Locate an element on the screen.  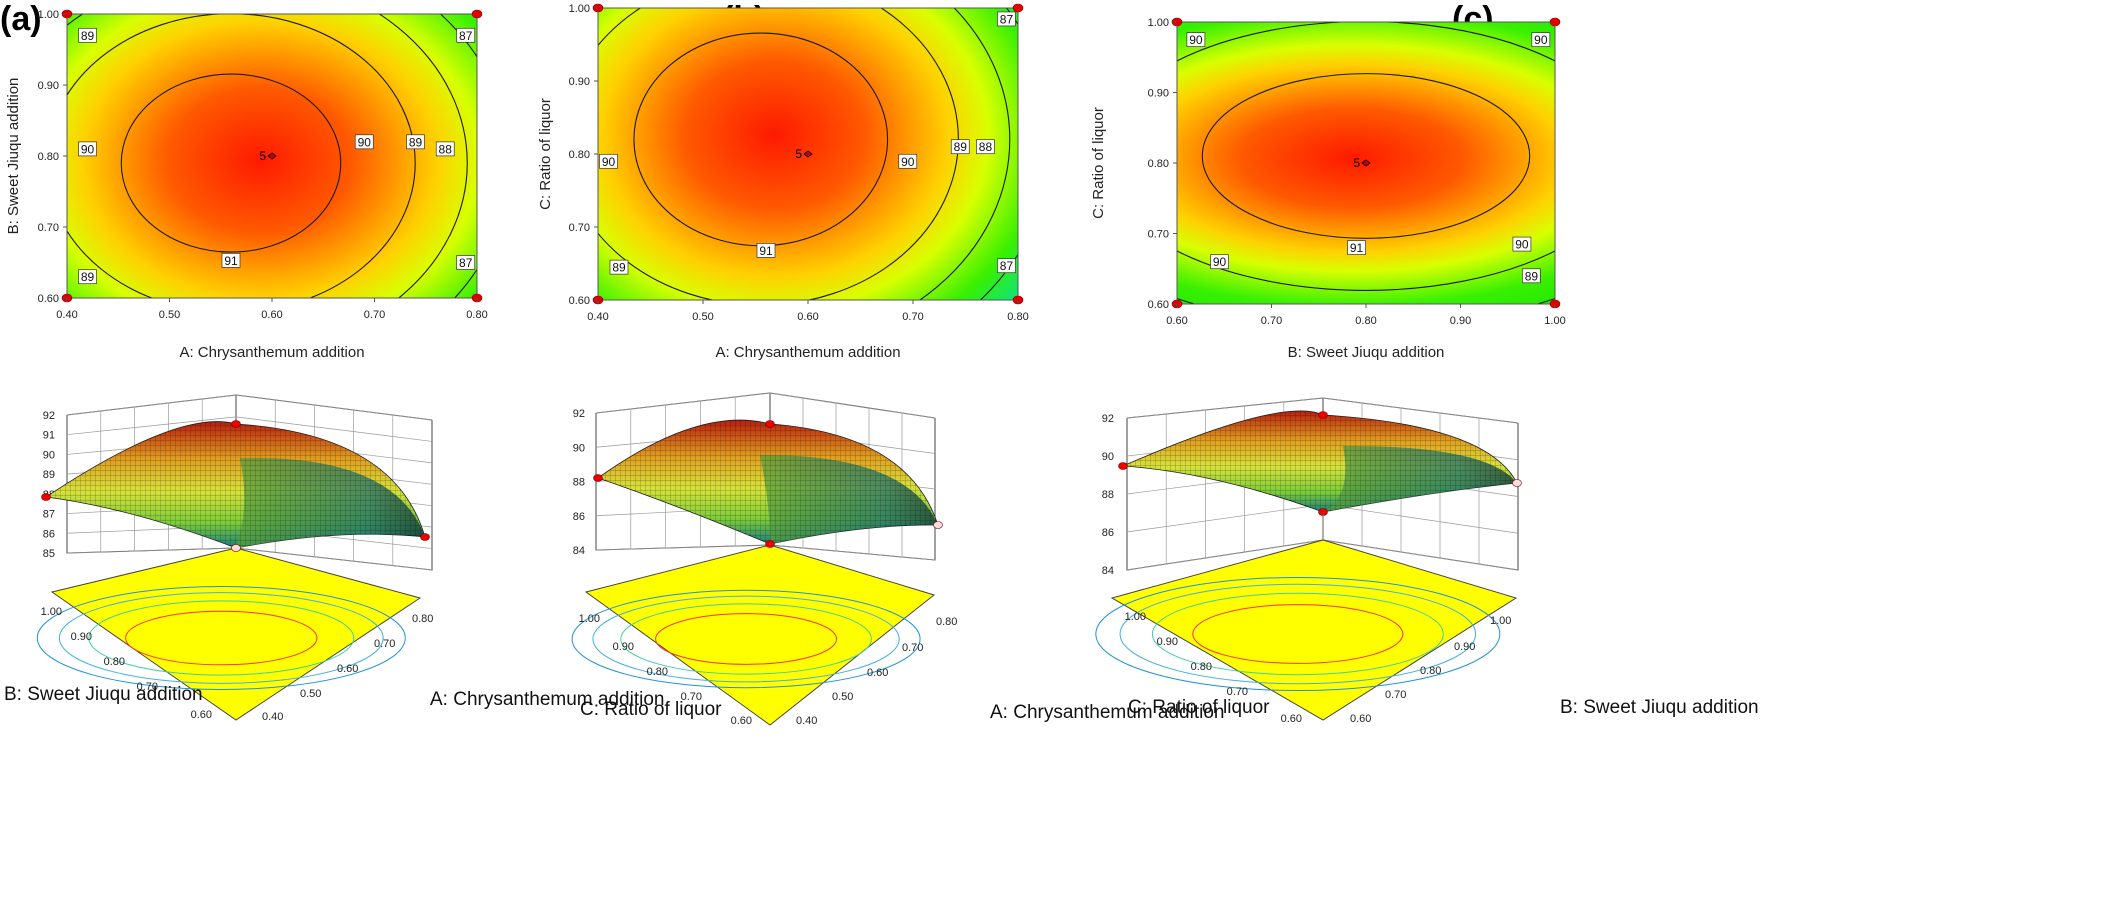
center-point-marker is located at coordinates (1366, 163).